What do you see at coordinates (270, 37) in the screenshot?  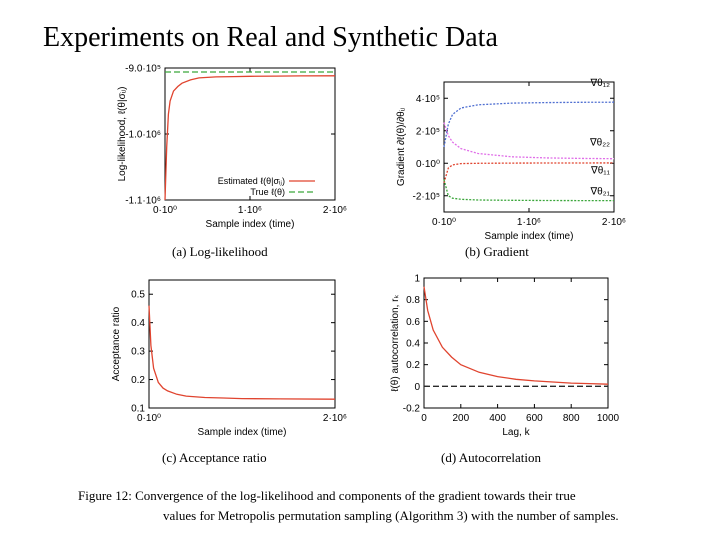 I see `slide-title: Experiments on Real and Synthetic Data` at bounding box center [270, 37].